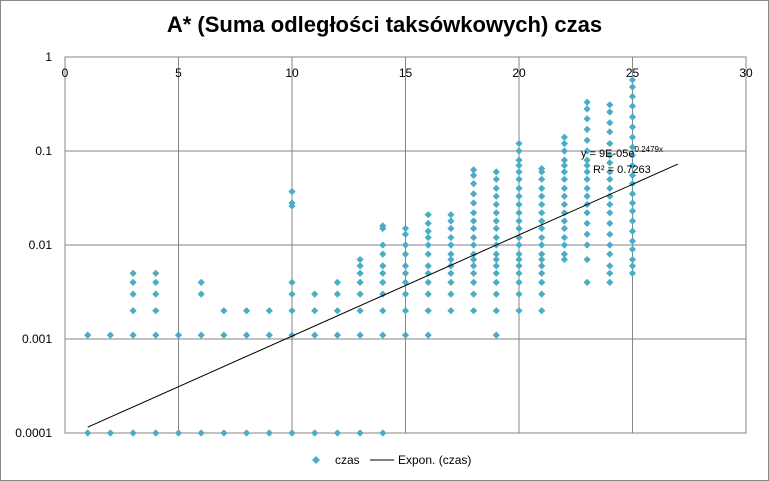 This screenshot has width=769, height=481. Describe the element at coordinates (316, 460) in the screenshot. I see `legend-marker-czas` at that location.